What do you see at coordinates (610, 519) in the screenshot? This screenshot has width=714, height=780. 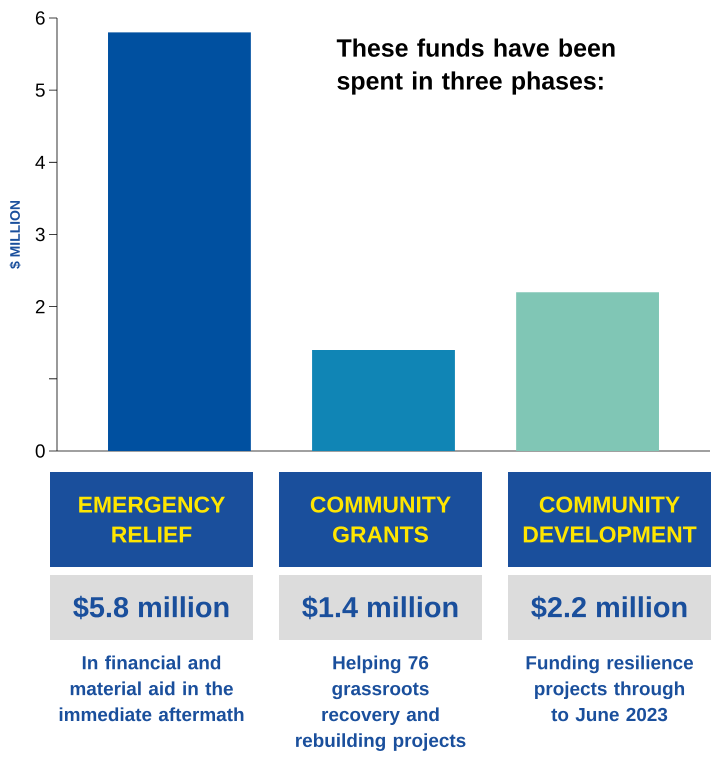 I see `x-tick-label: COMMUNITY DEVELOPMENT` at bounding box center [610, 519].